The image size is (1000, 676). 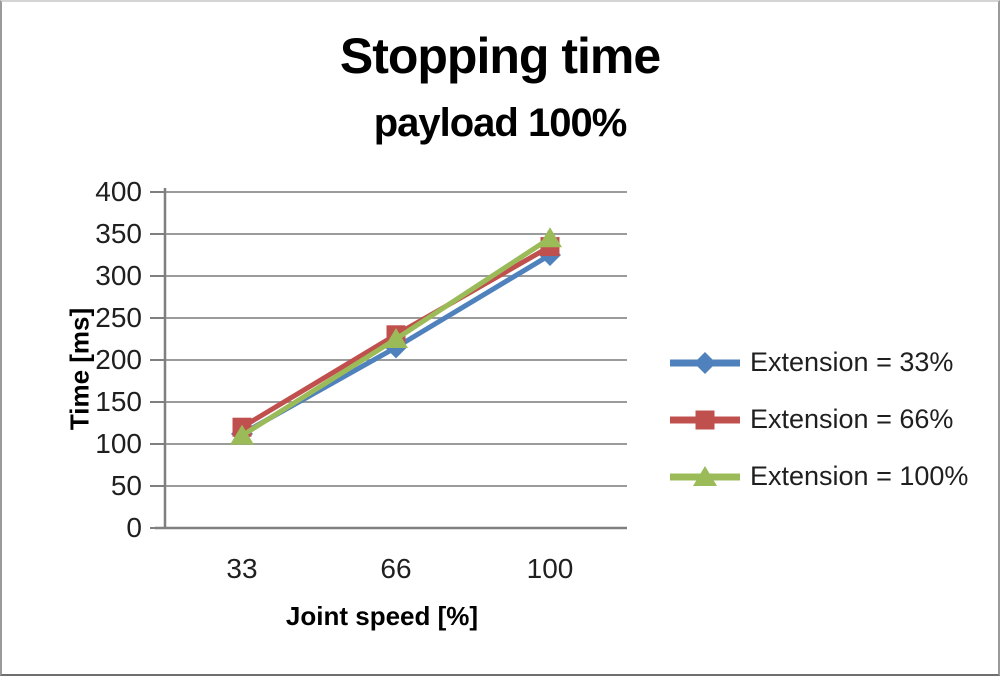 I want to click on y-axis-title: Time [ms], so click(x=79, y=369).